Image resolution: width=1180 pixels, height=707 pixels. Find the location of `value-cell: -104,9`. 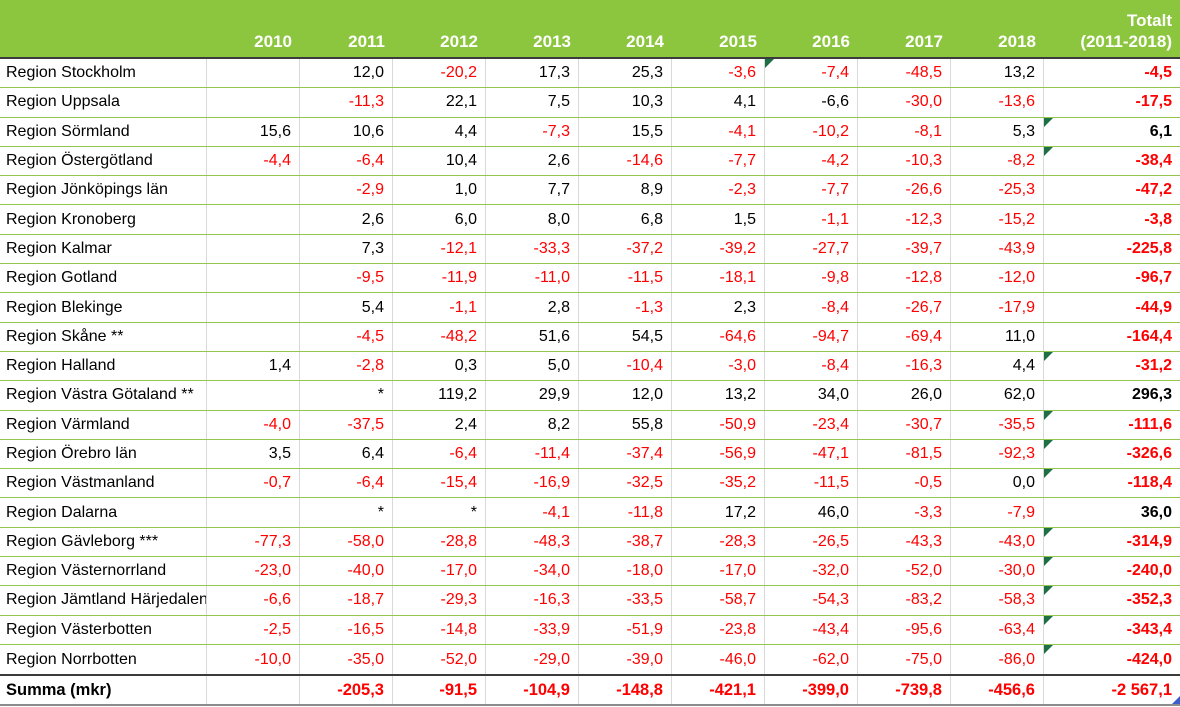

value-cell: -104,9 is located at coordinates (532, 690).